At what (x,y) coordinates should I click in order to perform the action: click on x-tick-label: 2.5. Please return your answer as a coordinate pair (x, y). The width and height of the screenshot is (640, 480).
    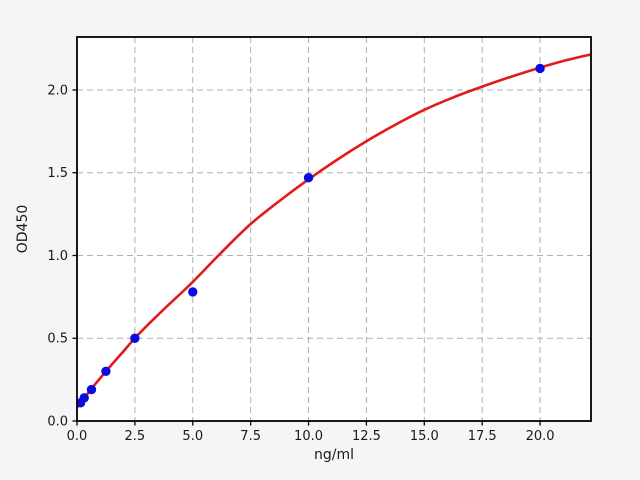
    Looking at the image, I should click on (135, 436).